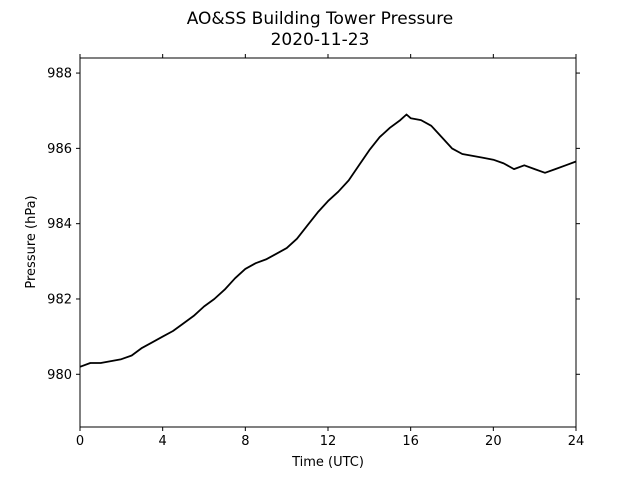 This screenshot has height=480, width=640. Describe the element at coordinates (320, 40) in the screenshot. I see `chart-subtitle: 2020-11-23` at that location.